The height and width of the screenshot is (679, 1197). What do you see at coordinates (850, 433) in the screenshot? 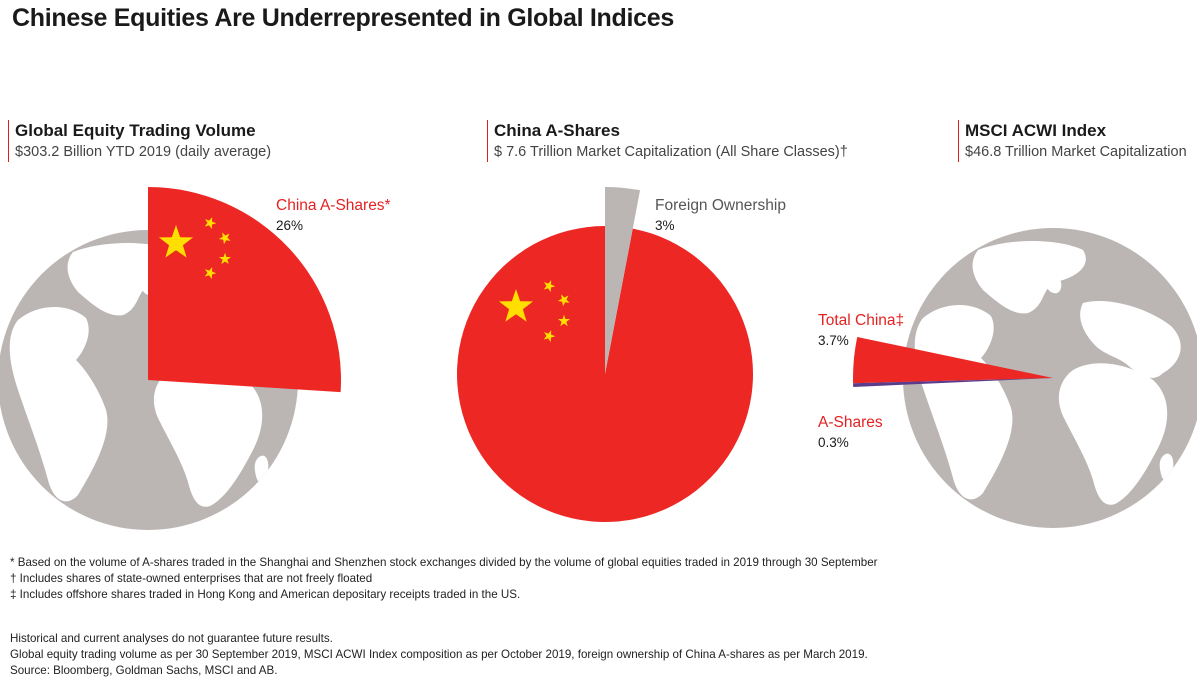
I see `label-a-shares: A-Shares 0.3%` at bounding box center [850, 433].